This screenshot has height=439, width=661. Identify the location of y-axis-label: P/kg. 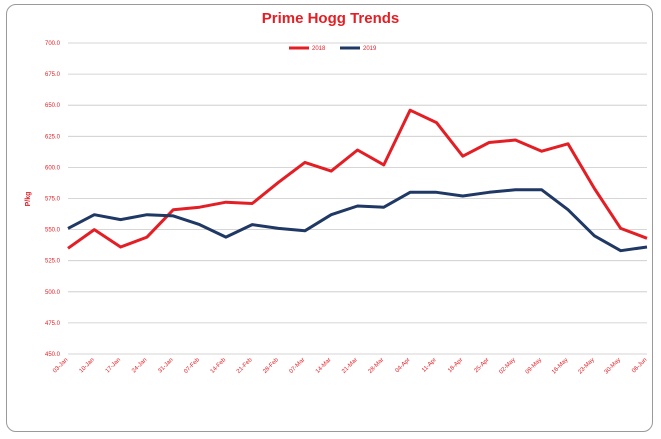
(28, 199).